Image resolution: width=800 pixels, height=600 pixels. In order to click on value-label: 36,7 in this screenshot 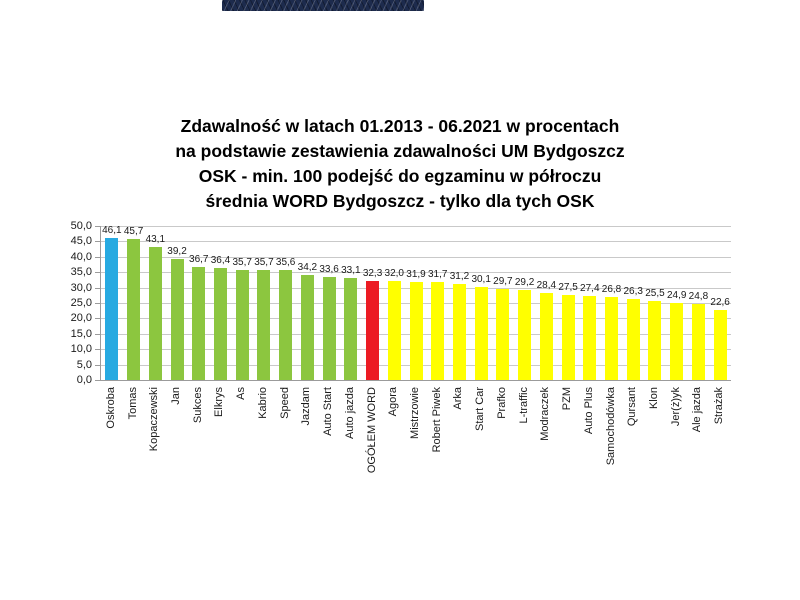, I will do `click(199, 259)`.